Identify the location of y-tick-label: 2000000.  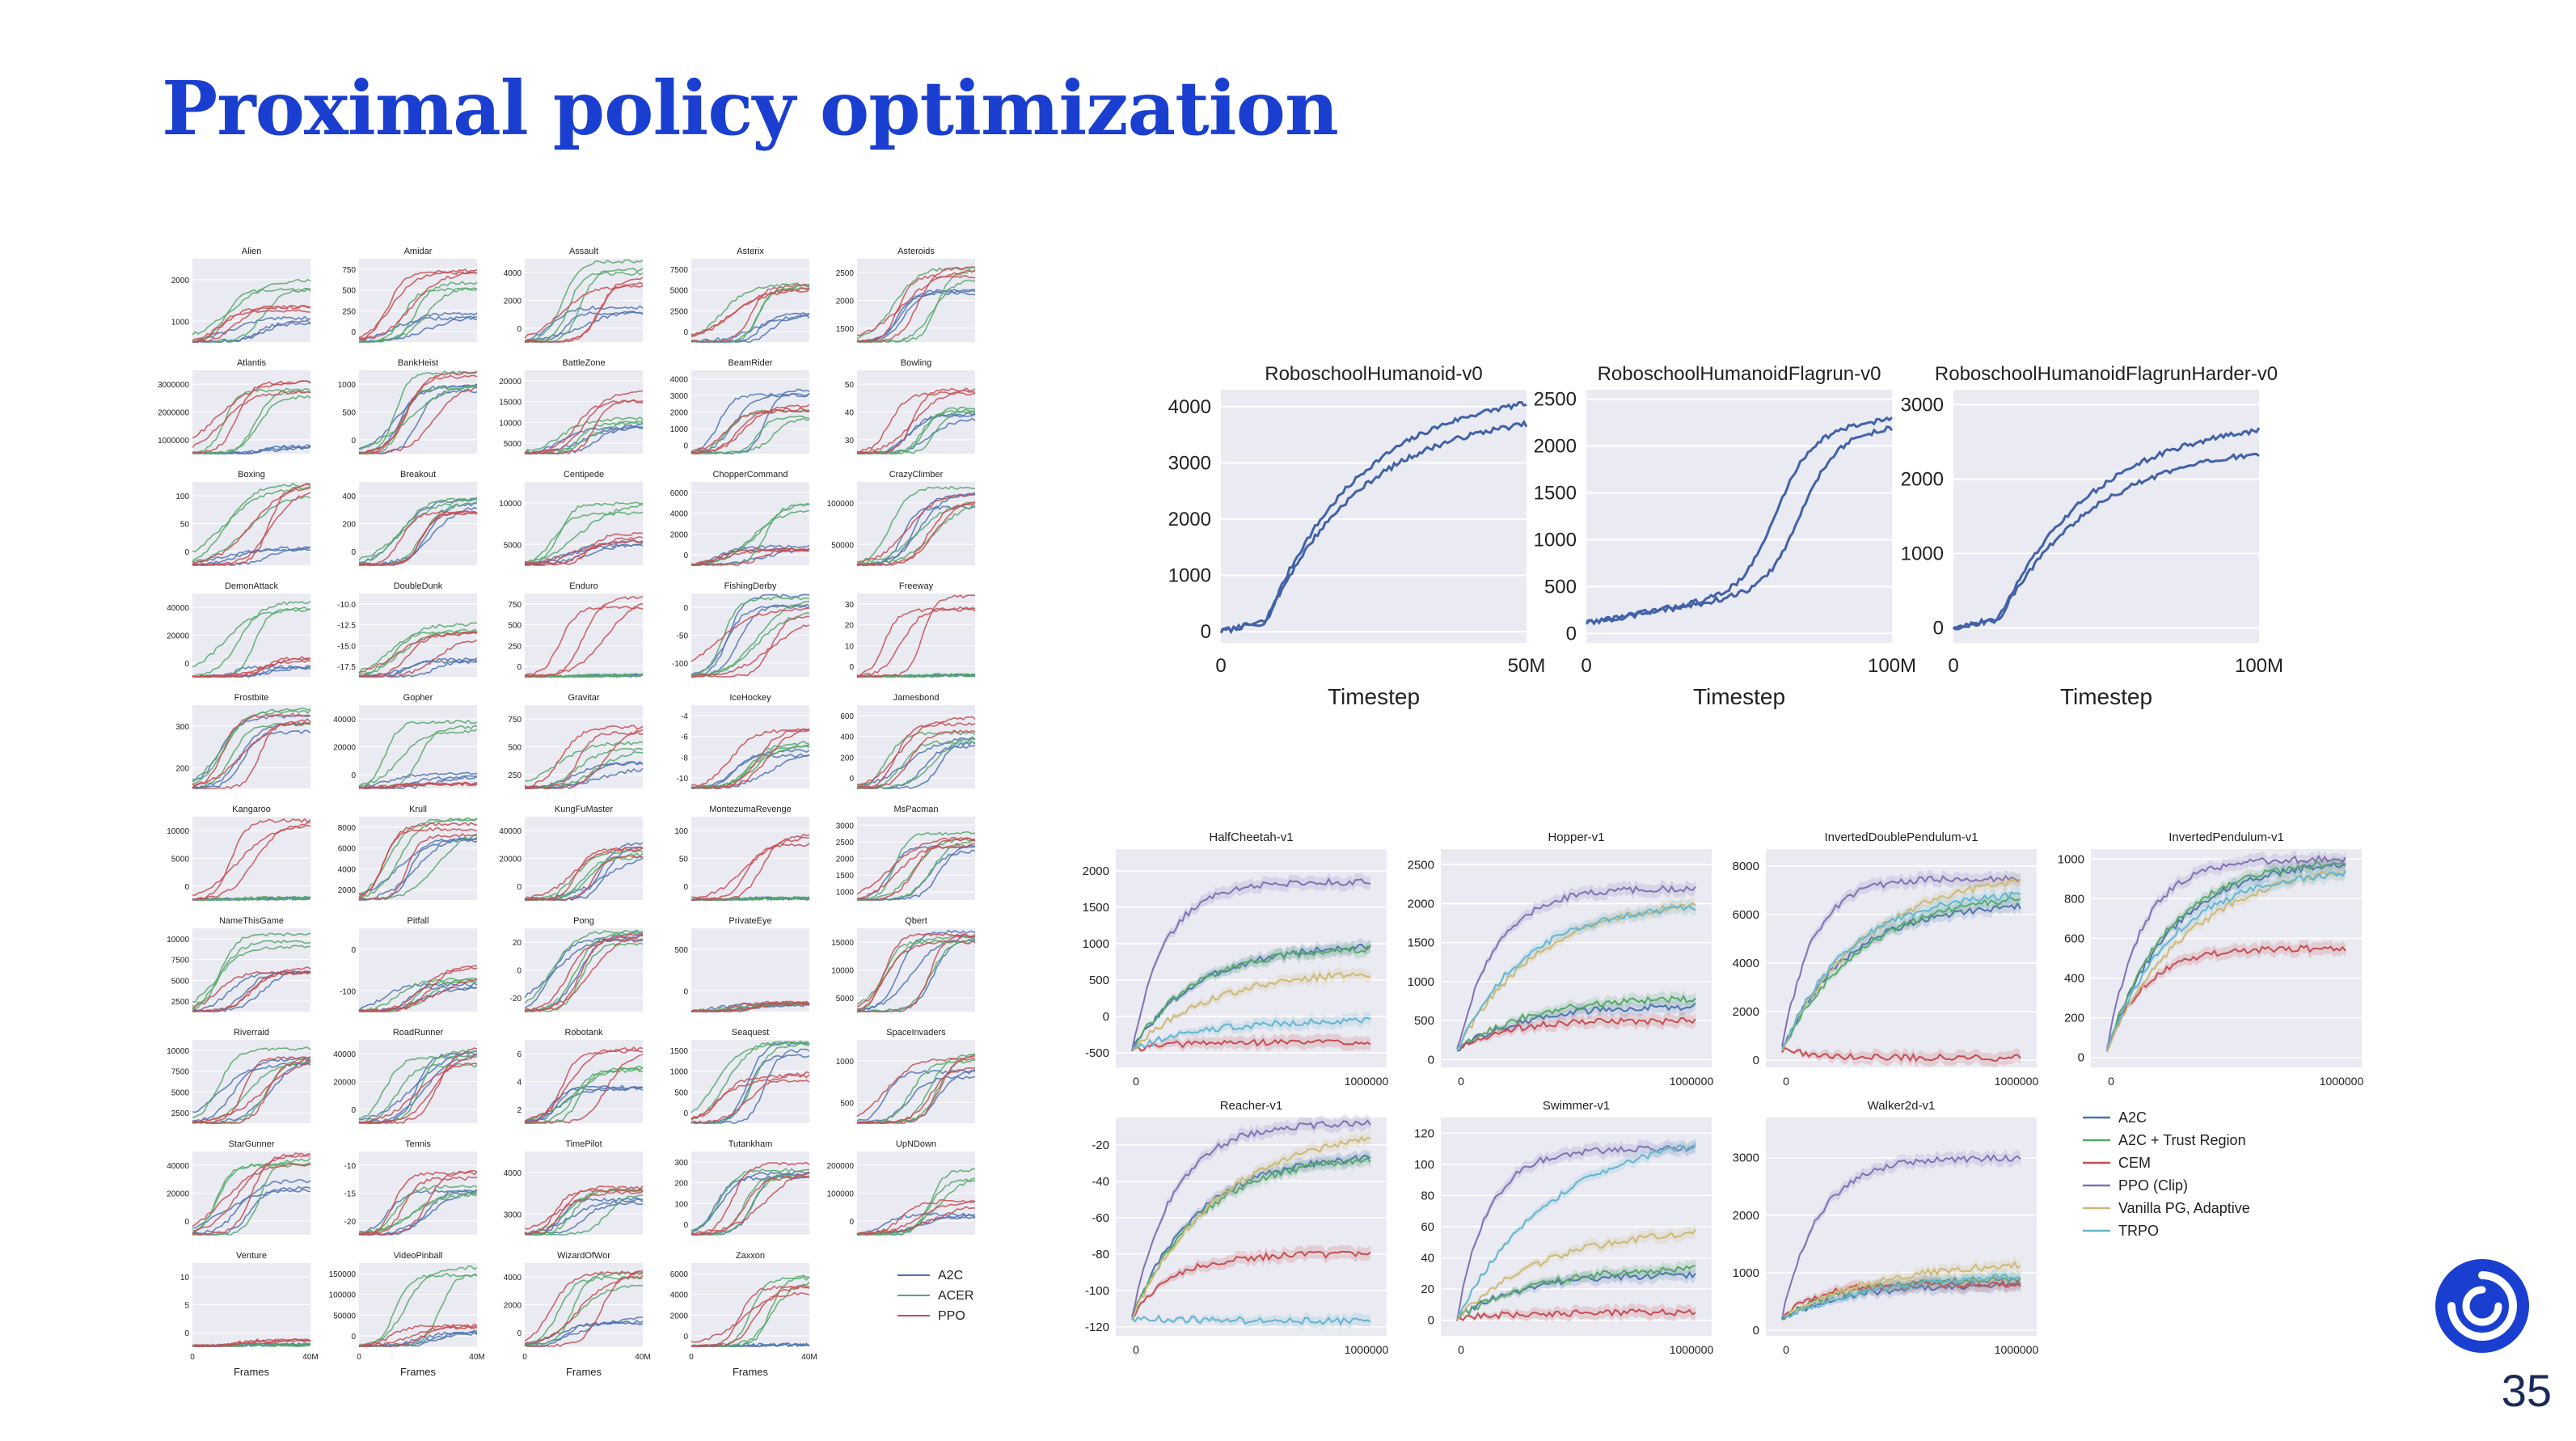
(173, 413).